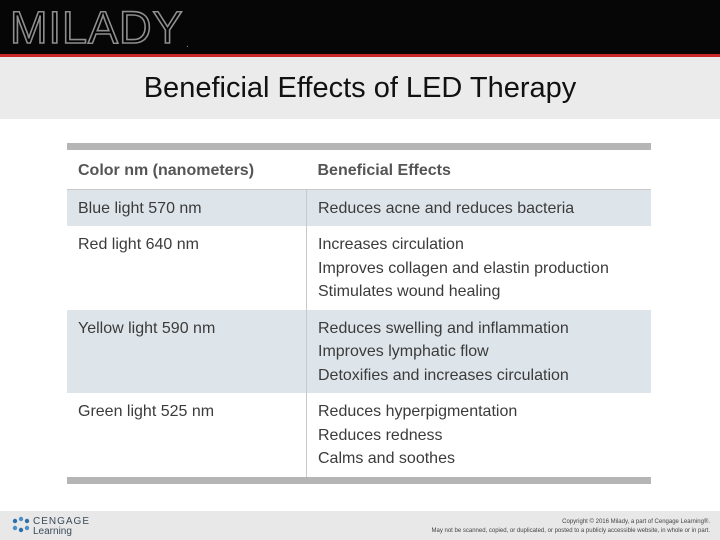 This screenshot has height=540, width=720. Describe the element at coordinates (187, 268) in the screenshot. I see `color-cell: Red light 640 nm` at that location.